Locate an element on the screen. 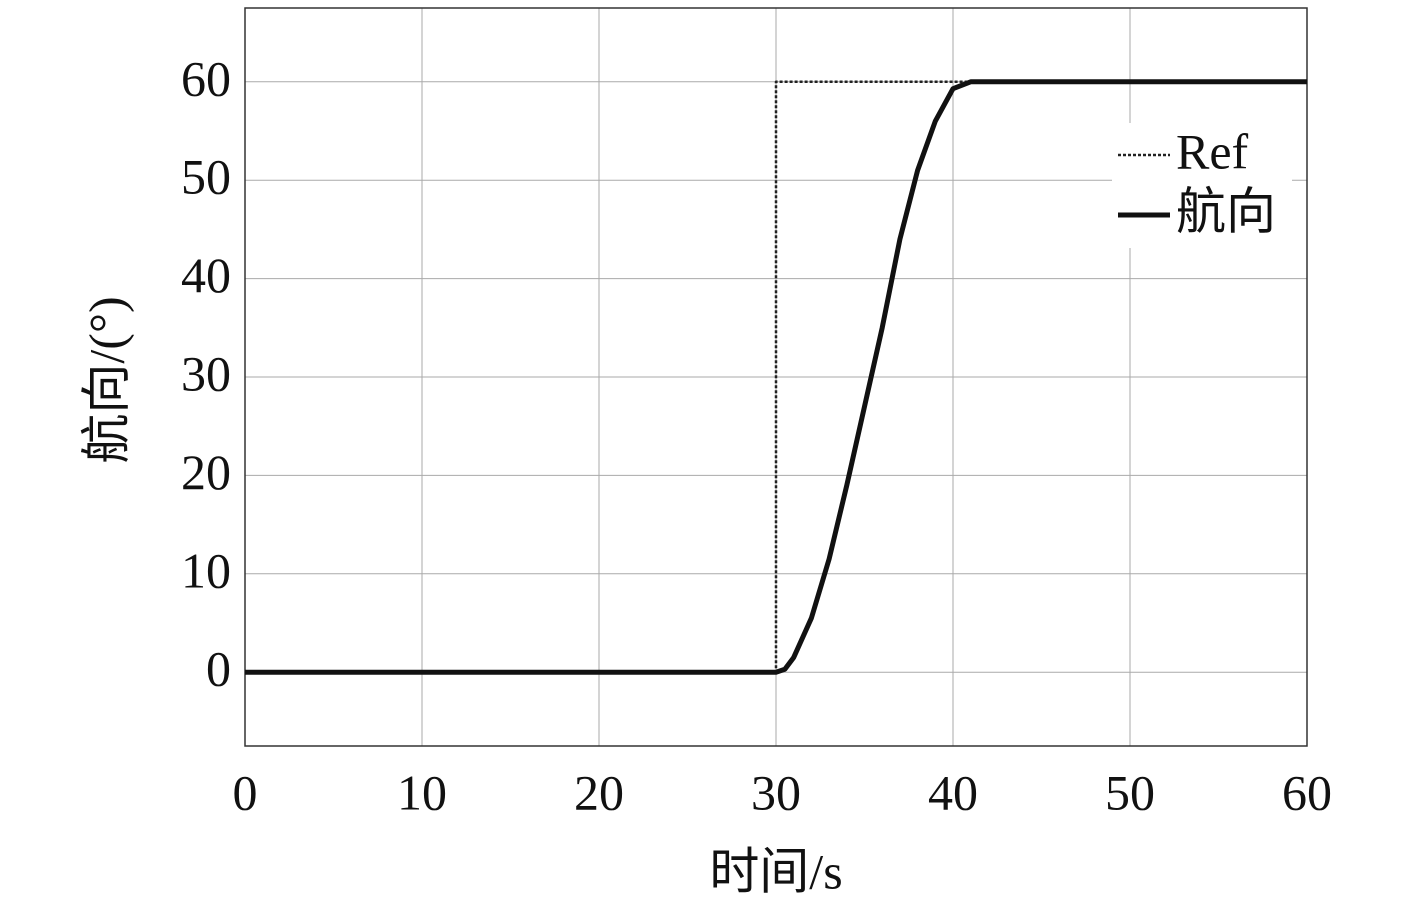 The width and height of the screenshot is (1417, 917). x-tick-label: 50 is located at coordinates (1130, 792).